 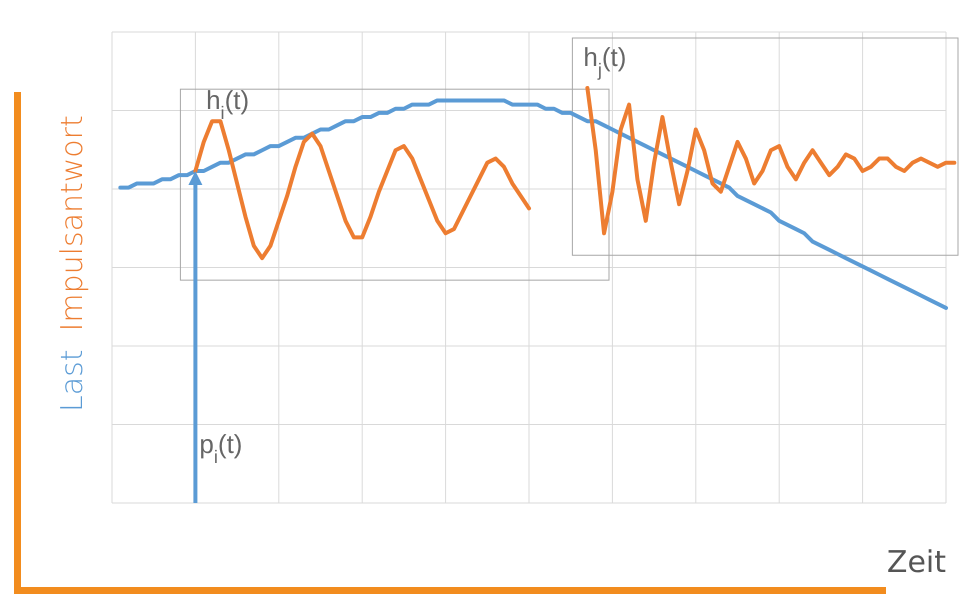 I want to click on text: Last, so click(x=72, y=381).